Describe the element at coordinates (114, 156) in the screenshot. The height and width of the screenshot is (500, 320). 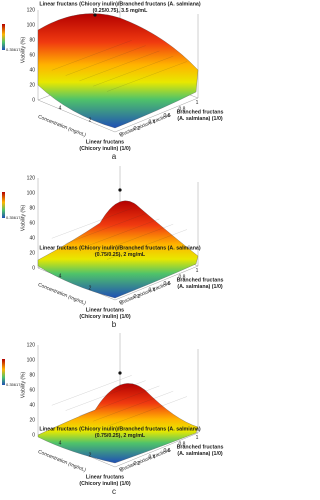
I see `panel-label: a` at that location.